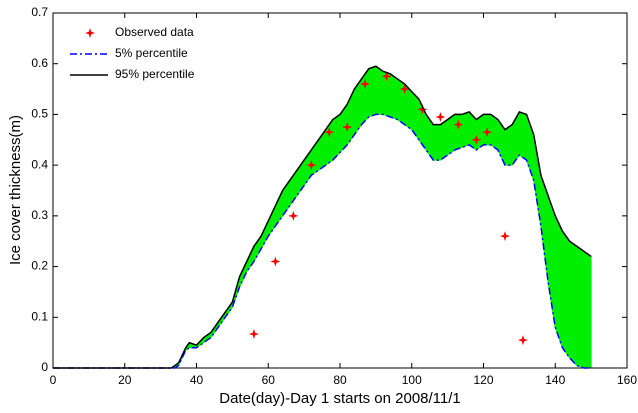 This screenshot has width=638, height=413. What do you see at coordinates (340, 380) in the screenshot?
I see `x-tick-label: 80` at bounding box center [340, 380].